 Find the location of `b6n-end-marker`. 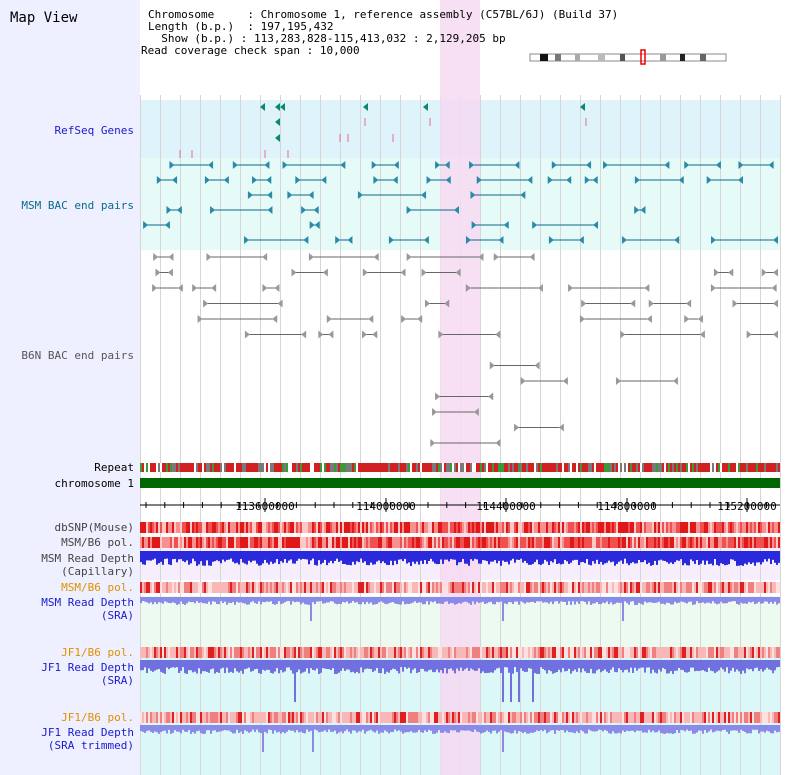

b6n-end-marker is located at coordinates (491, 396).